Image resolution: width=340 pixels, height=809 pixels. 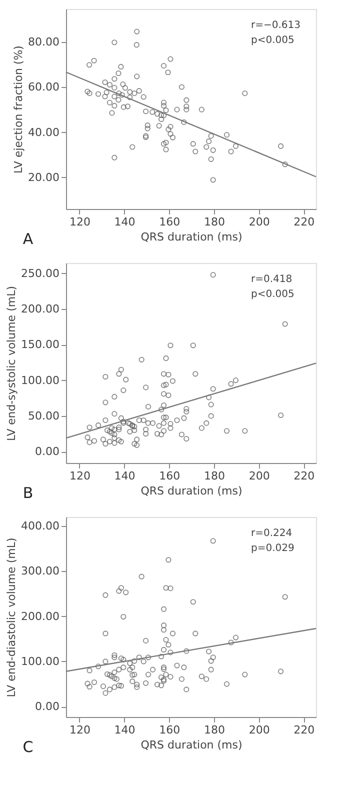 What do you see at coordinates (40, 273) in the screenshot?
I see `y-tick-label: 250.00` at bounding box center [40, 273].